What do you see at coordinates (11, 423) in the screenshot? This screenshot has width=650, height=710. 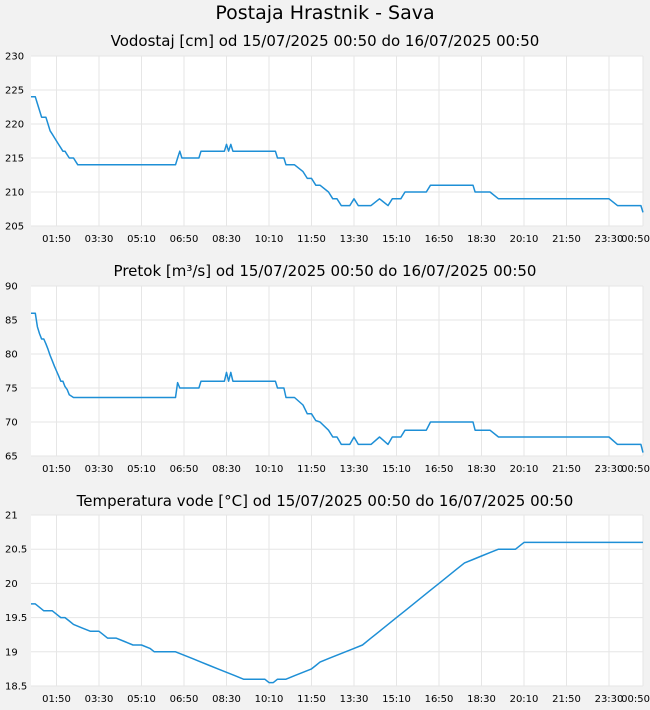 I see `y-tick-label: 70` at bounding box center [11, 423].